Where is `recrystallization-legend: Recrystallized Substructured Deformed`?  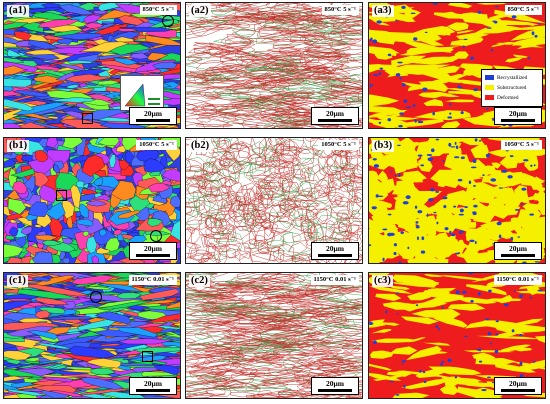
recrystallization-legend: Recrystallized Substructured Deformed is located at coordinates (512, 88).